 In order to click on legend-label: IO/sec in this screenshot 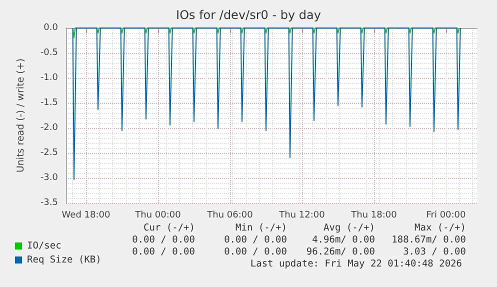, I will do `click(44, 246)`.